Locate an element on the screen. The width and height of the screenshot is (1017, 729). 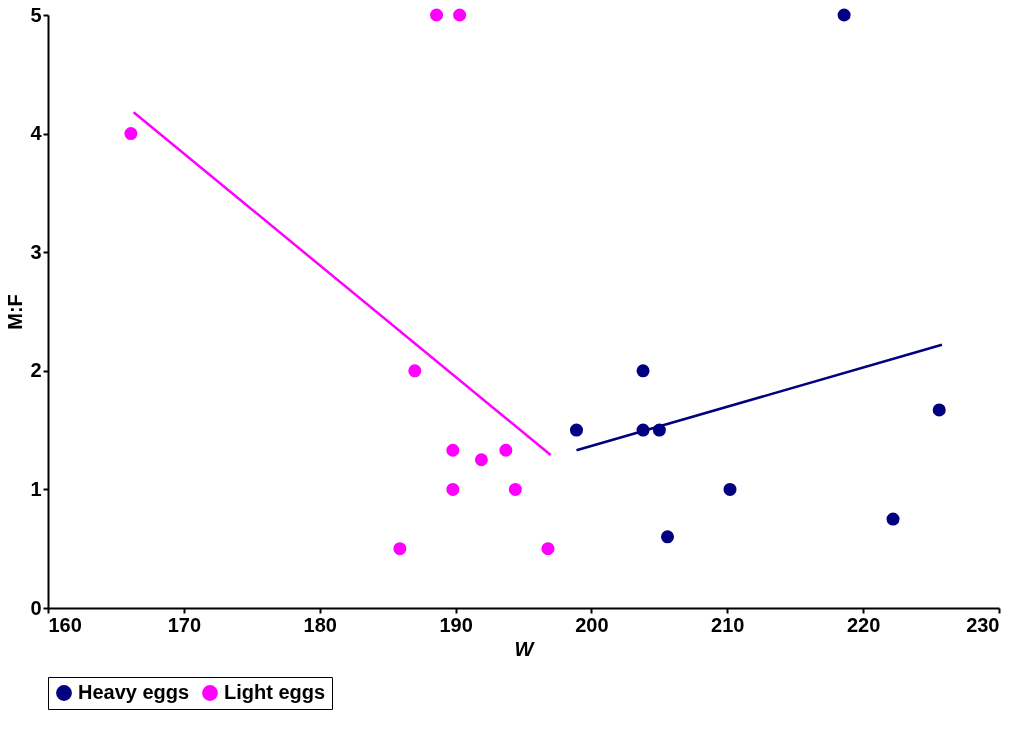
x-tick-label: 180 is located at coordinates (320, 624).